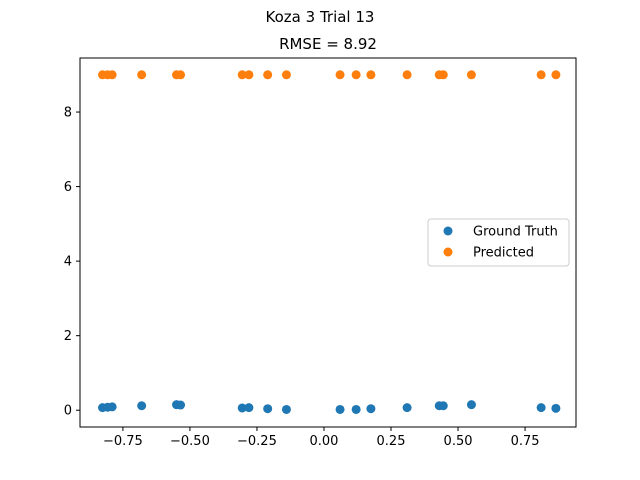  What do you see at coordinates (257, 441) in the screenshot?
I see `x-tick-label: −0.25` at bounding box center [257, 441].